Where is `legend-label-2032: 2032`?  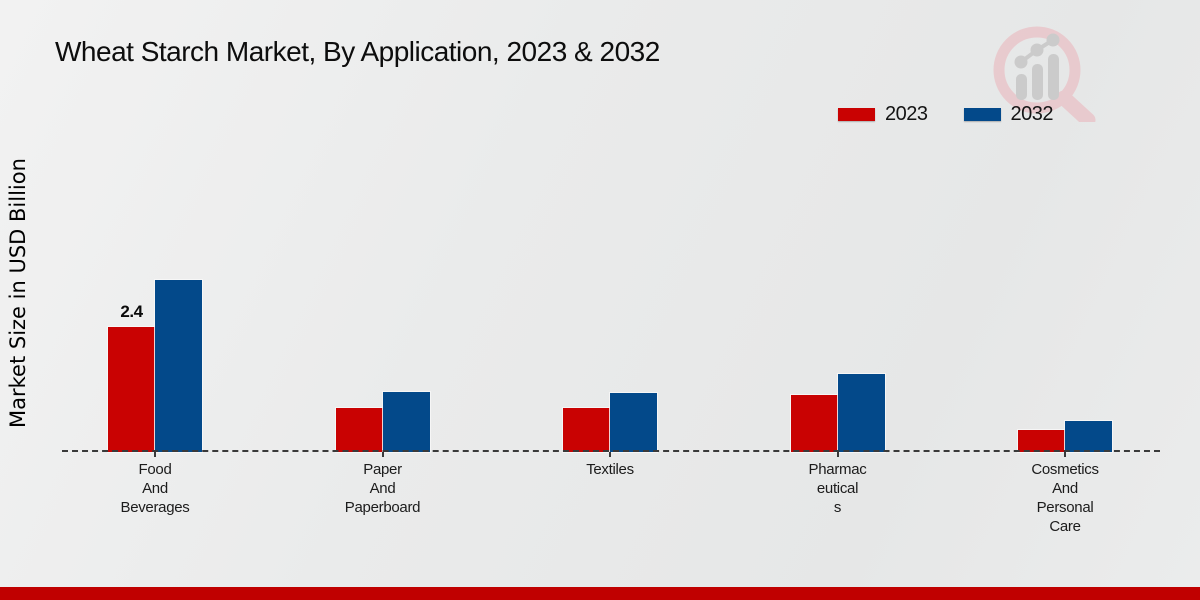
legend-label-2032: 2032 is located at coordinates (1032, 114).